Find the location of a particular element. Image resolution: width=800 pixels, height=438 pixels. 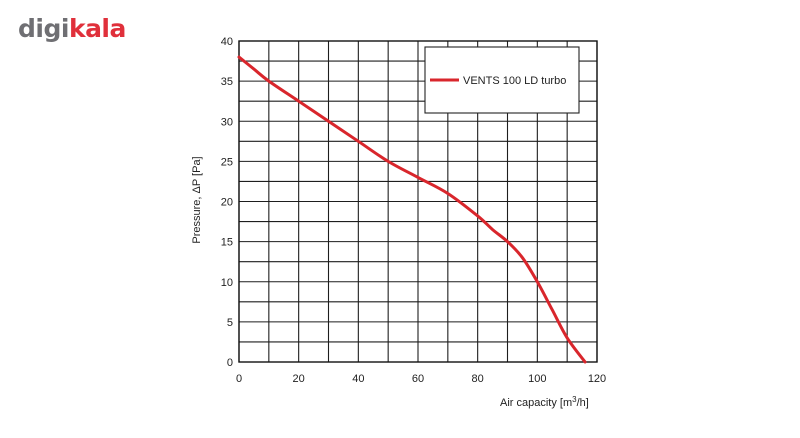

y-tick-label: 15 is located at coordinates (227, 243).